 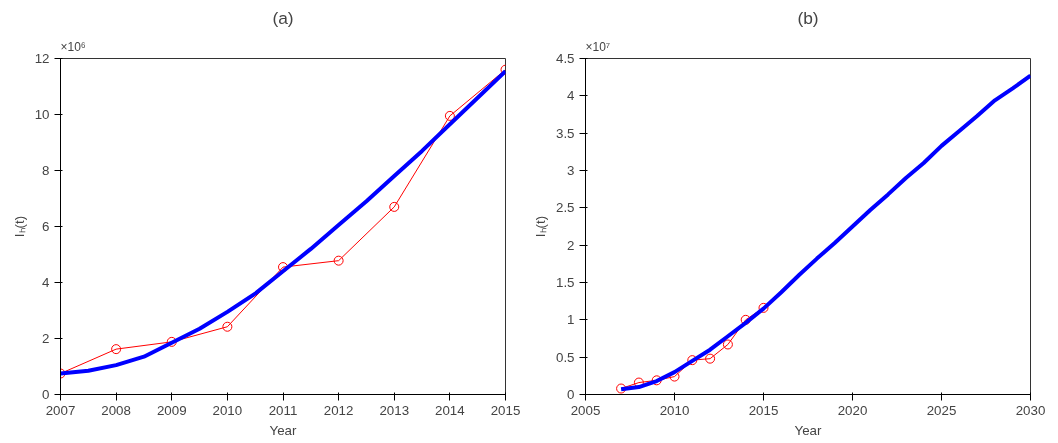 I want to click on y-tick-label: 8, so click(x=46, y=170).